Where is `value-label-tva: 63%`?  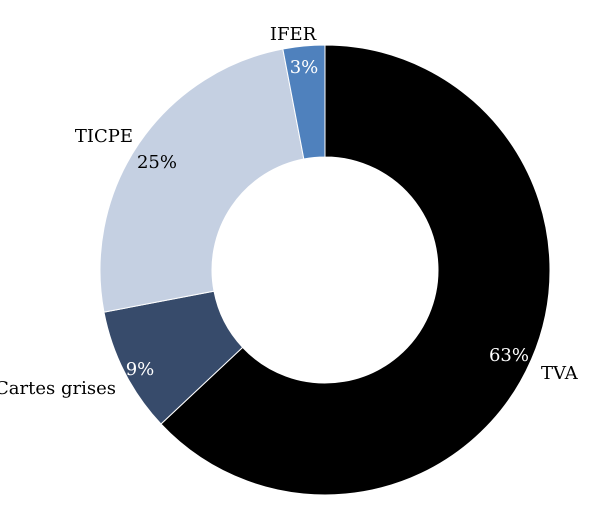 value-label-tva: 63% is located at coordinates (509, 355).